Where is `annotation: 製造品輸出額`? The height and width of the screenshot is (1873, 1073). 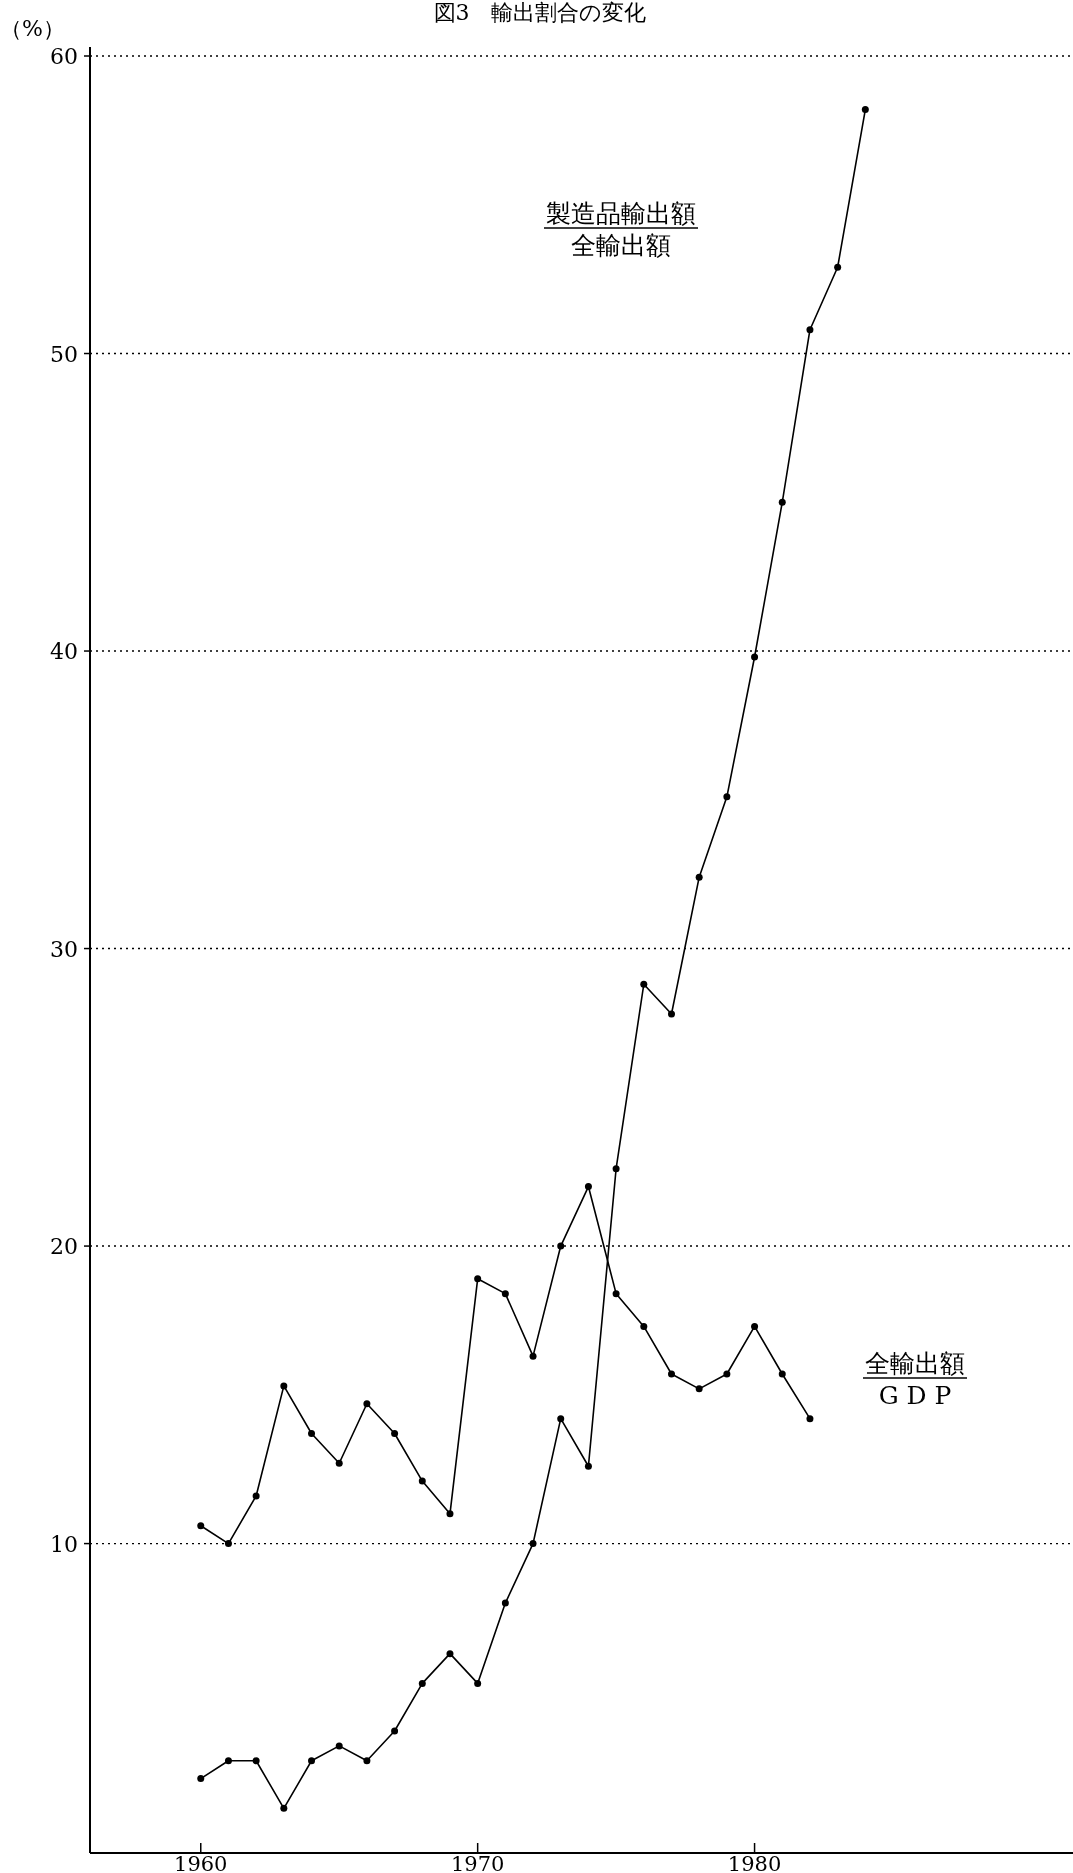
annotation: 製造品輸出額 is located at coordinates (621, 213).